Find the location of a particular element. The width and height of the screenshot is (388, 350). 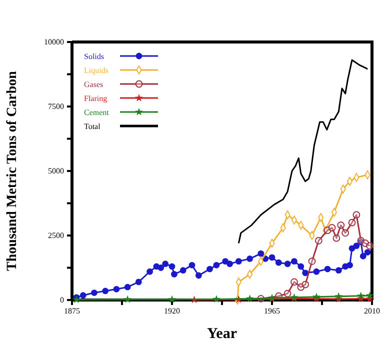

y-tick-label: 7500 is located at coordinates (56, 107).